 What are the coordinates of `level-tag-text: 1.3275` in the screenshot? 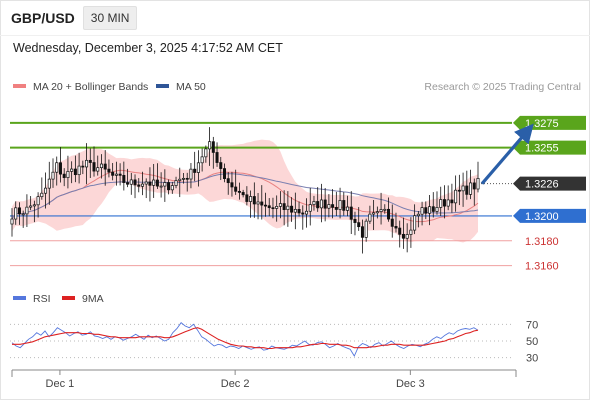 It's located at (542, 124).